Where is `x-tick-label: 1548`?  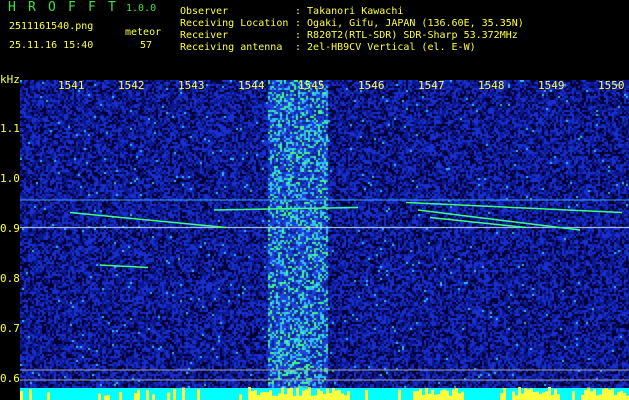 x-tick-label: 1548 is located at coordinates (491, 85).